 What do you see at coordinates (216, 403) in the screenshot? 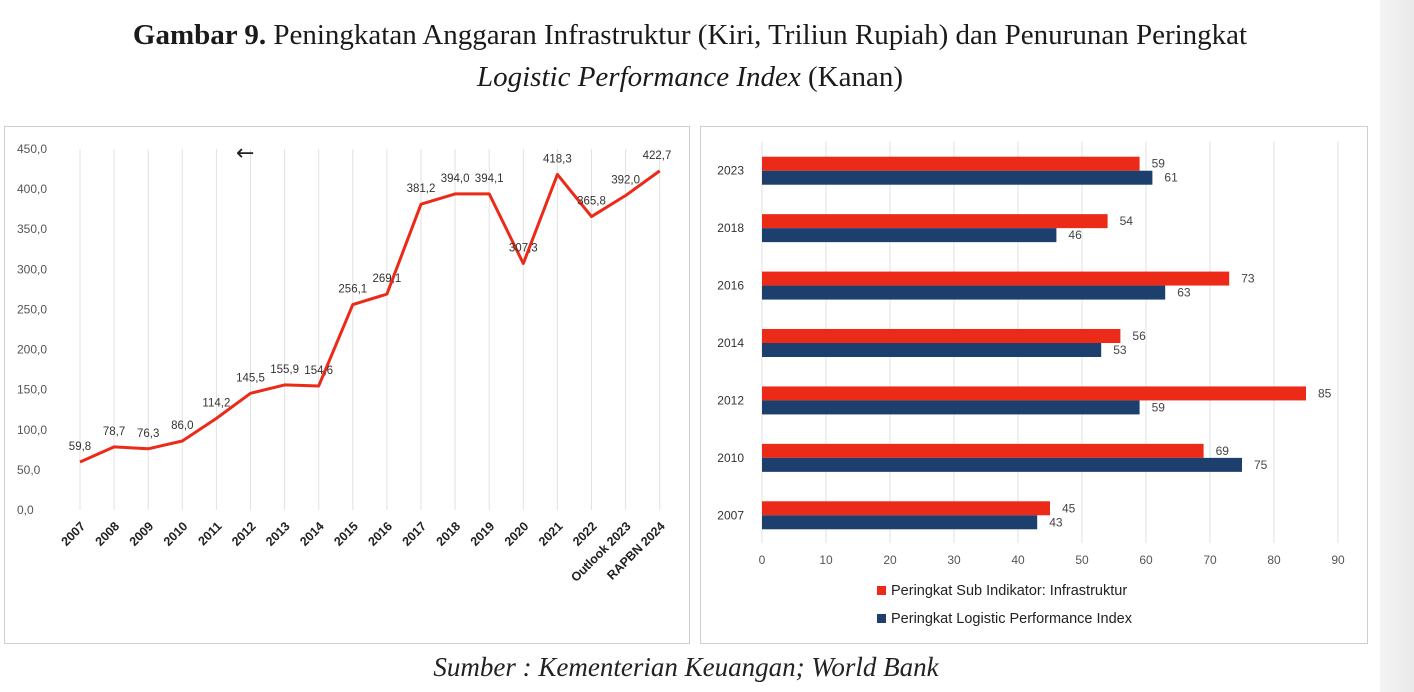
I see `data-label: 114,2` at bounding box center [216, 403].